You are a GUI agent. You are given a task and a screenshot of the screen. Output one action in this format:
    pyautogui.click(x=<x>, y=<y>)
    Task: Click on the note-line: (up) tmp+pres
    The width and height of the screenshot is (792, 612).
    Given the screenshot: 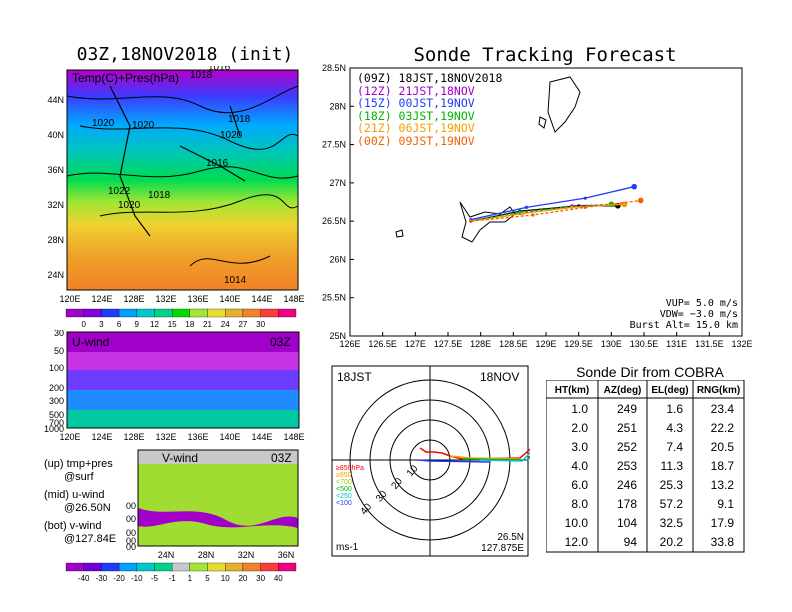 What is the action you would take?
    pyautogui.click(x=78, y=464)
    